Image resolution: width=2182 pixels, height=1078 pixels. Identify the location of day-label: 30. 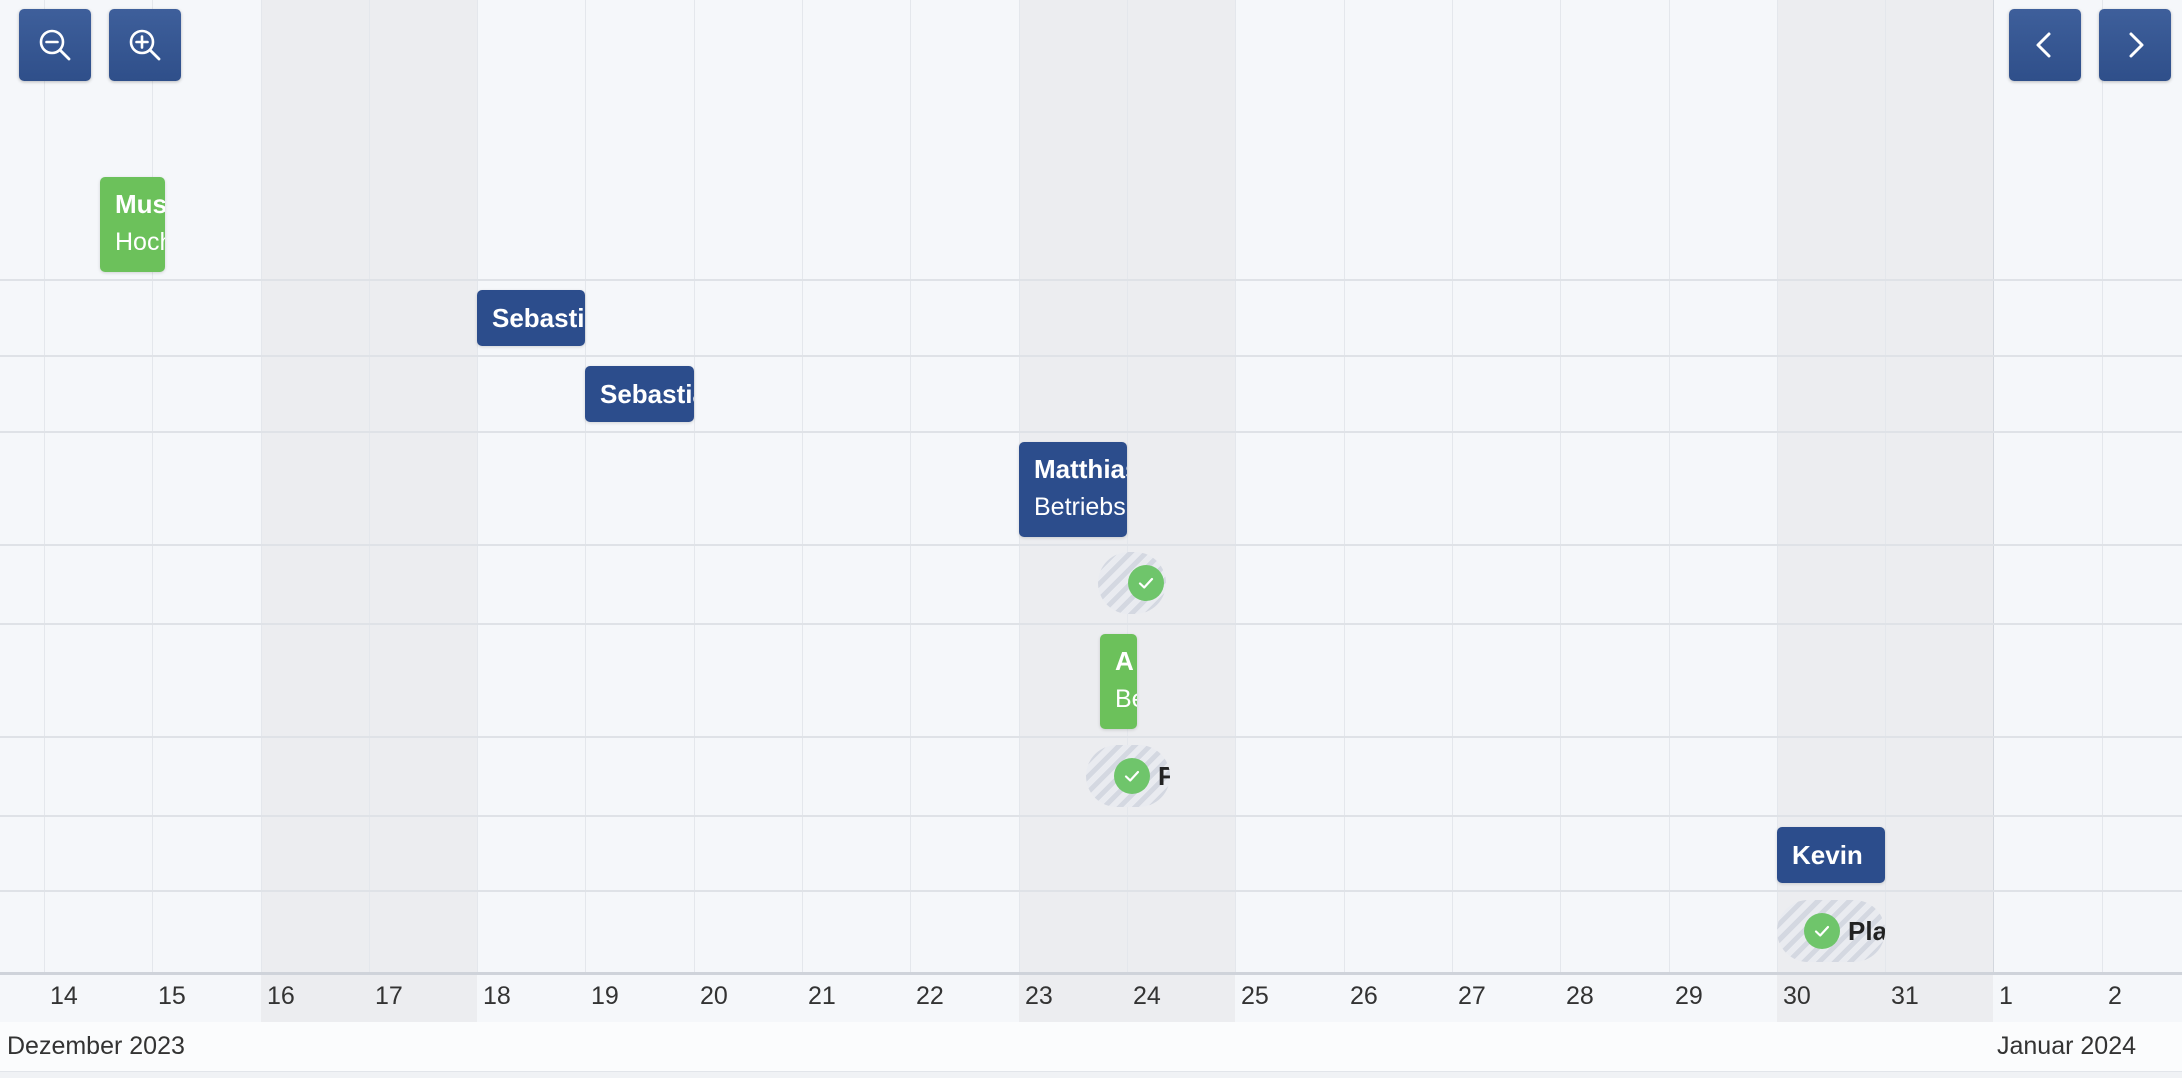
(1797, 996).